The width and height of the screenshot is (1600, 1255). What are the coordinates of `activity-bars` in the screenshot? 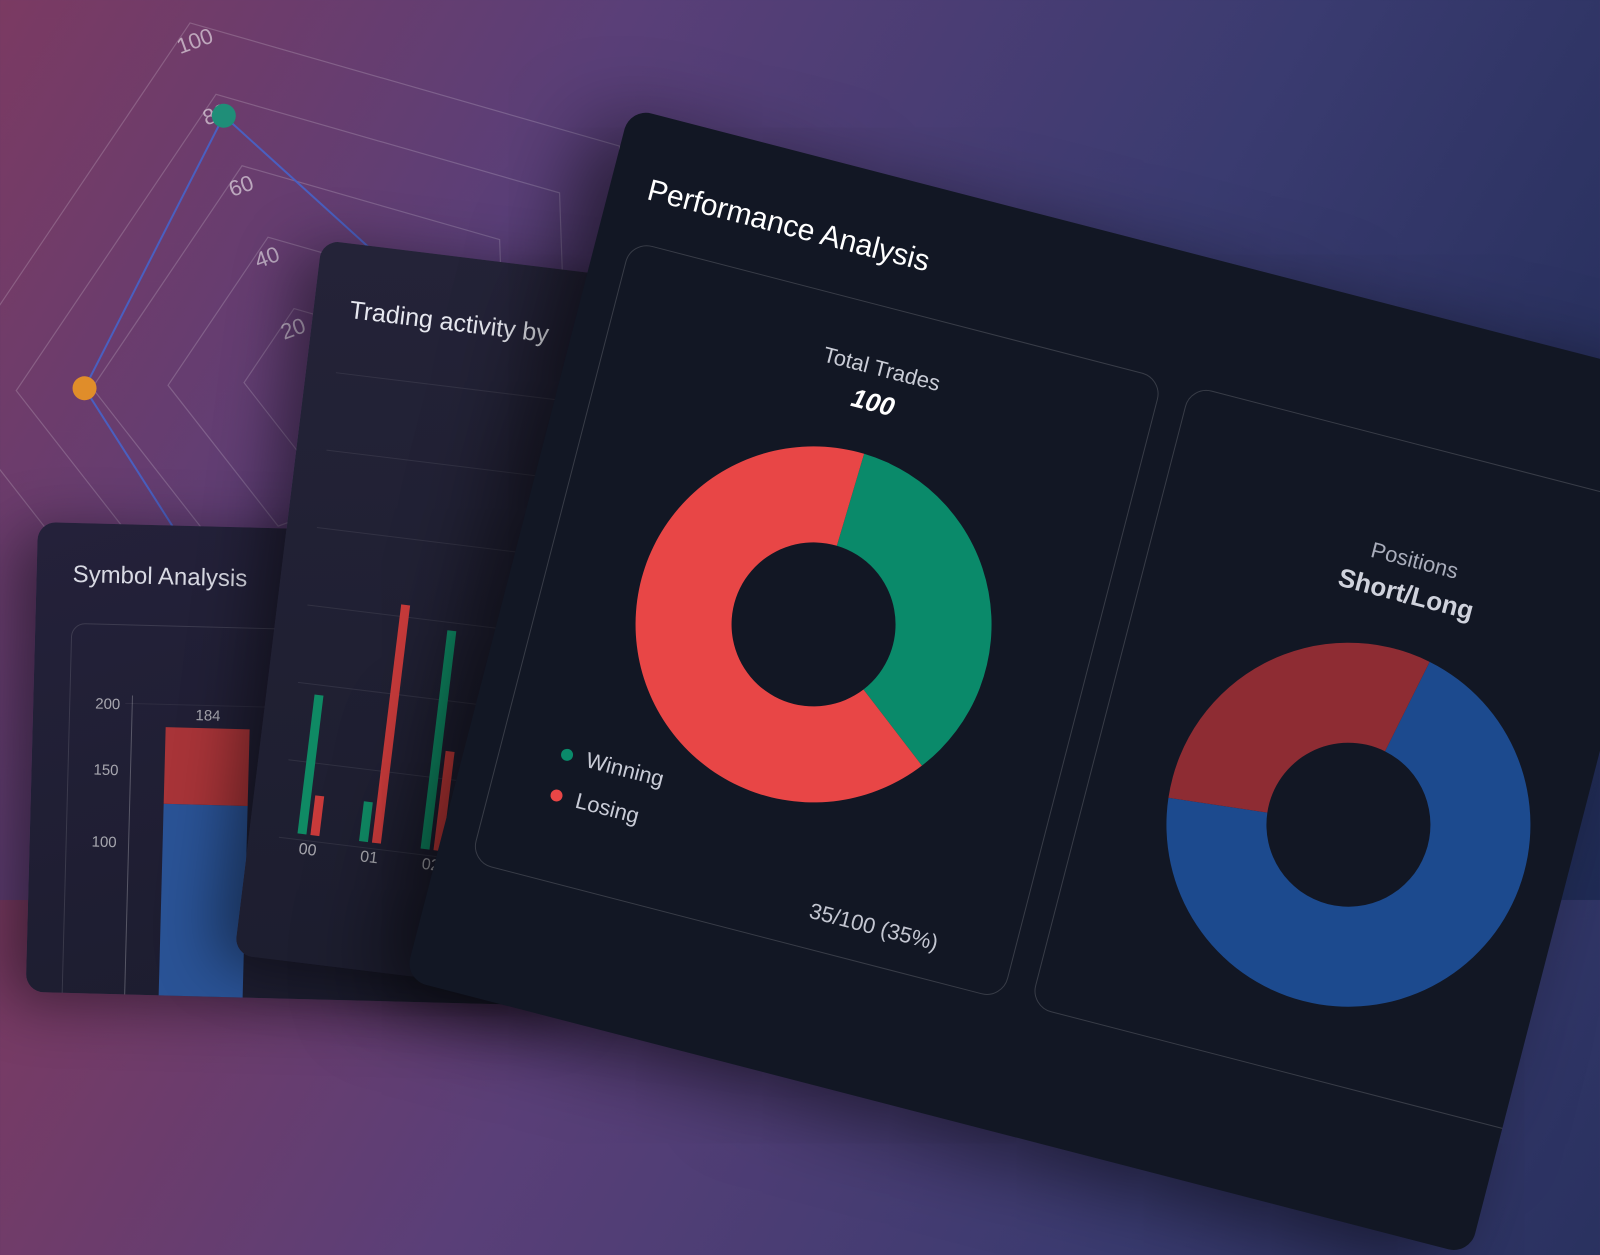 It's located at (377, 728).